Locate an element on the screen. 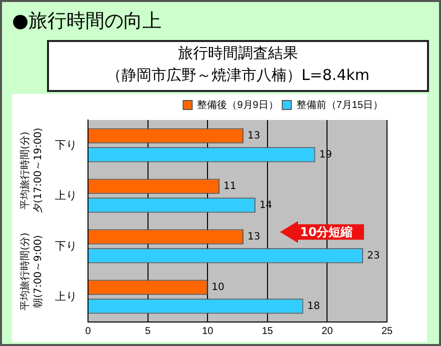 The image size is (441, 346). x-tick-label: 10 is located at coordinates (208, 331).